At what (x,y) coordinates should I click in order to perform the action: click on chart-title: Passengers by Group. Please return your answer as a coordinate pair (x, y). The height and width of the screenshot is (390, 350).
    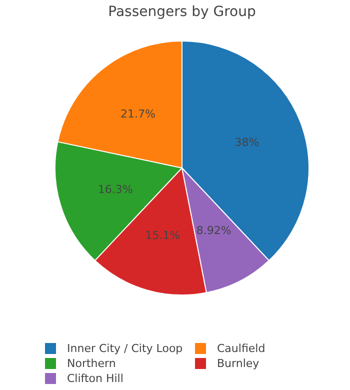
    Looking at the image, I should click on (182, 12).